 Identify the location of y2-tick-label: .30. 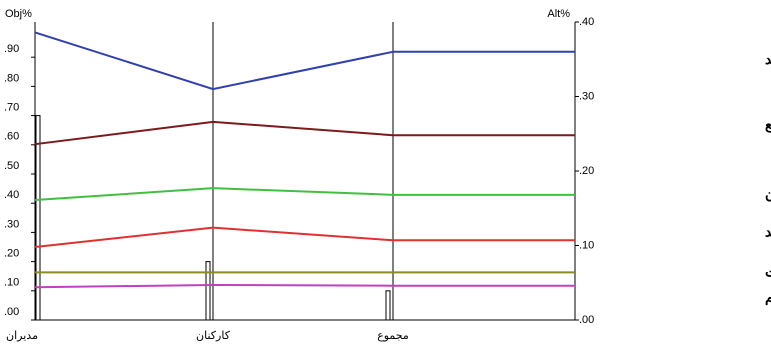
(586, 96).